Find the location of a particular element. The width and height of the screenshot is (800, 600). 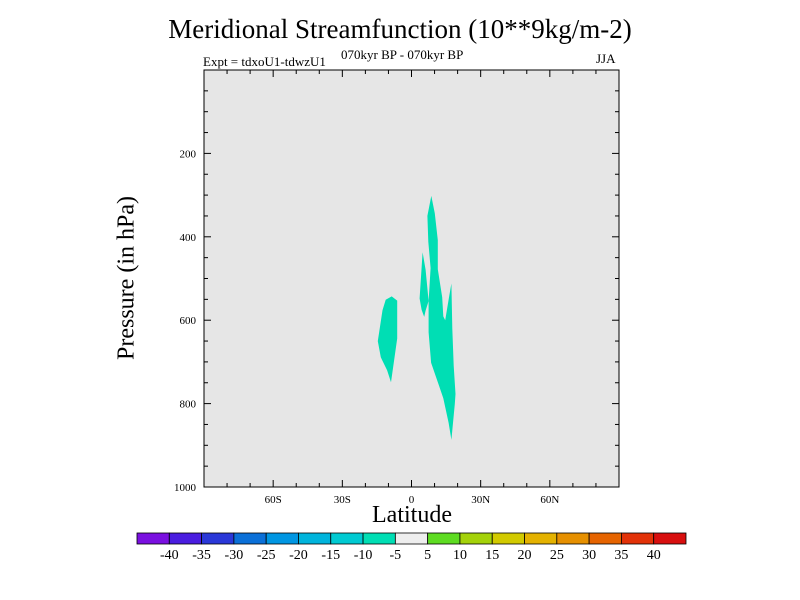

region-south is located at coordinates (387, 339).